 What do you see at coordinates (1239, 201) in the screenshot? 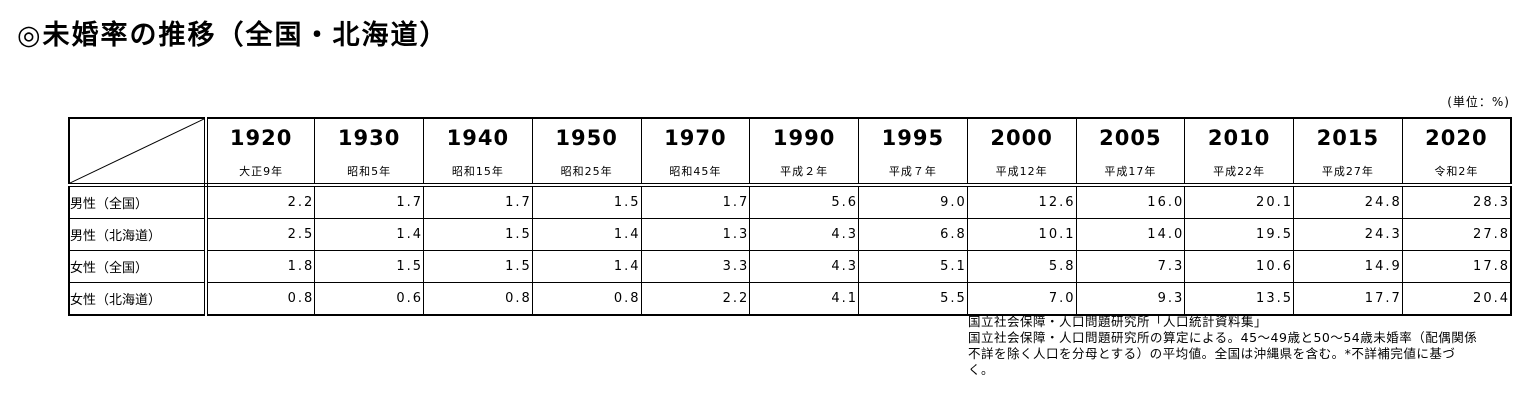
I see `value-cell: 20.1` at bounding box center [1239, 201].